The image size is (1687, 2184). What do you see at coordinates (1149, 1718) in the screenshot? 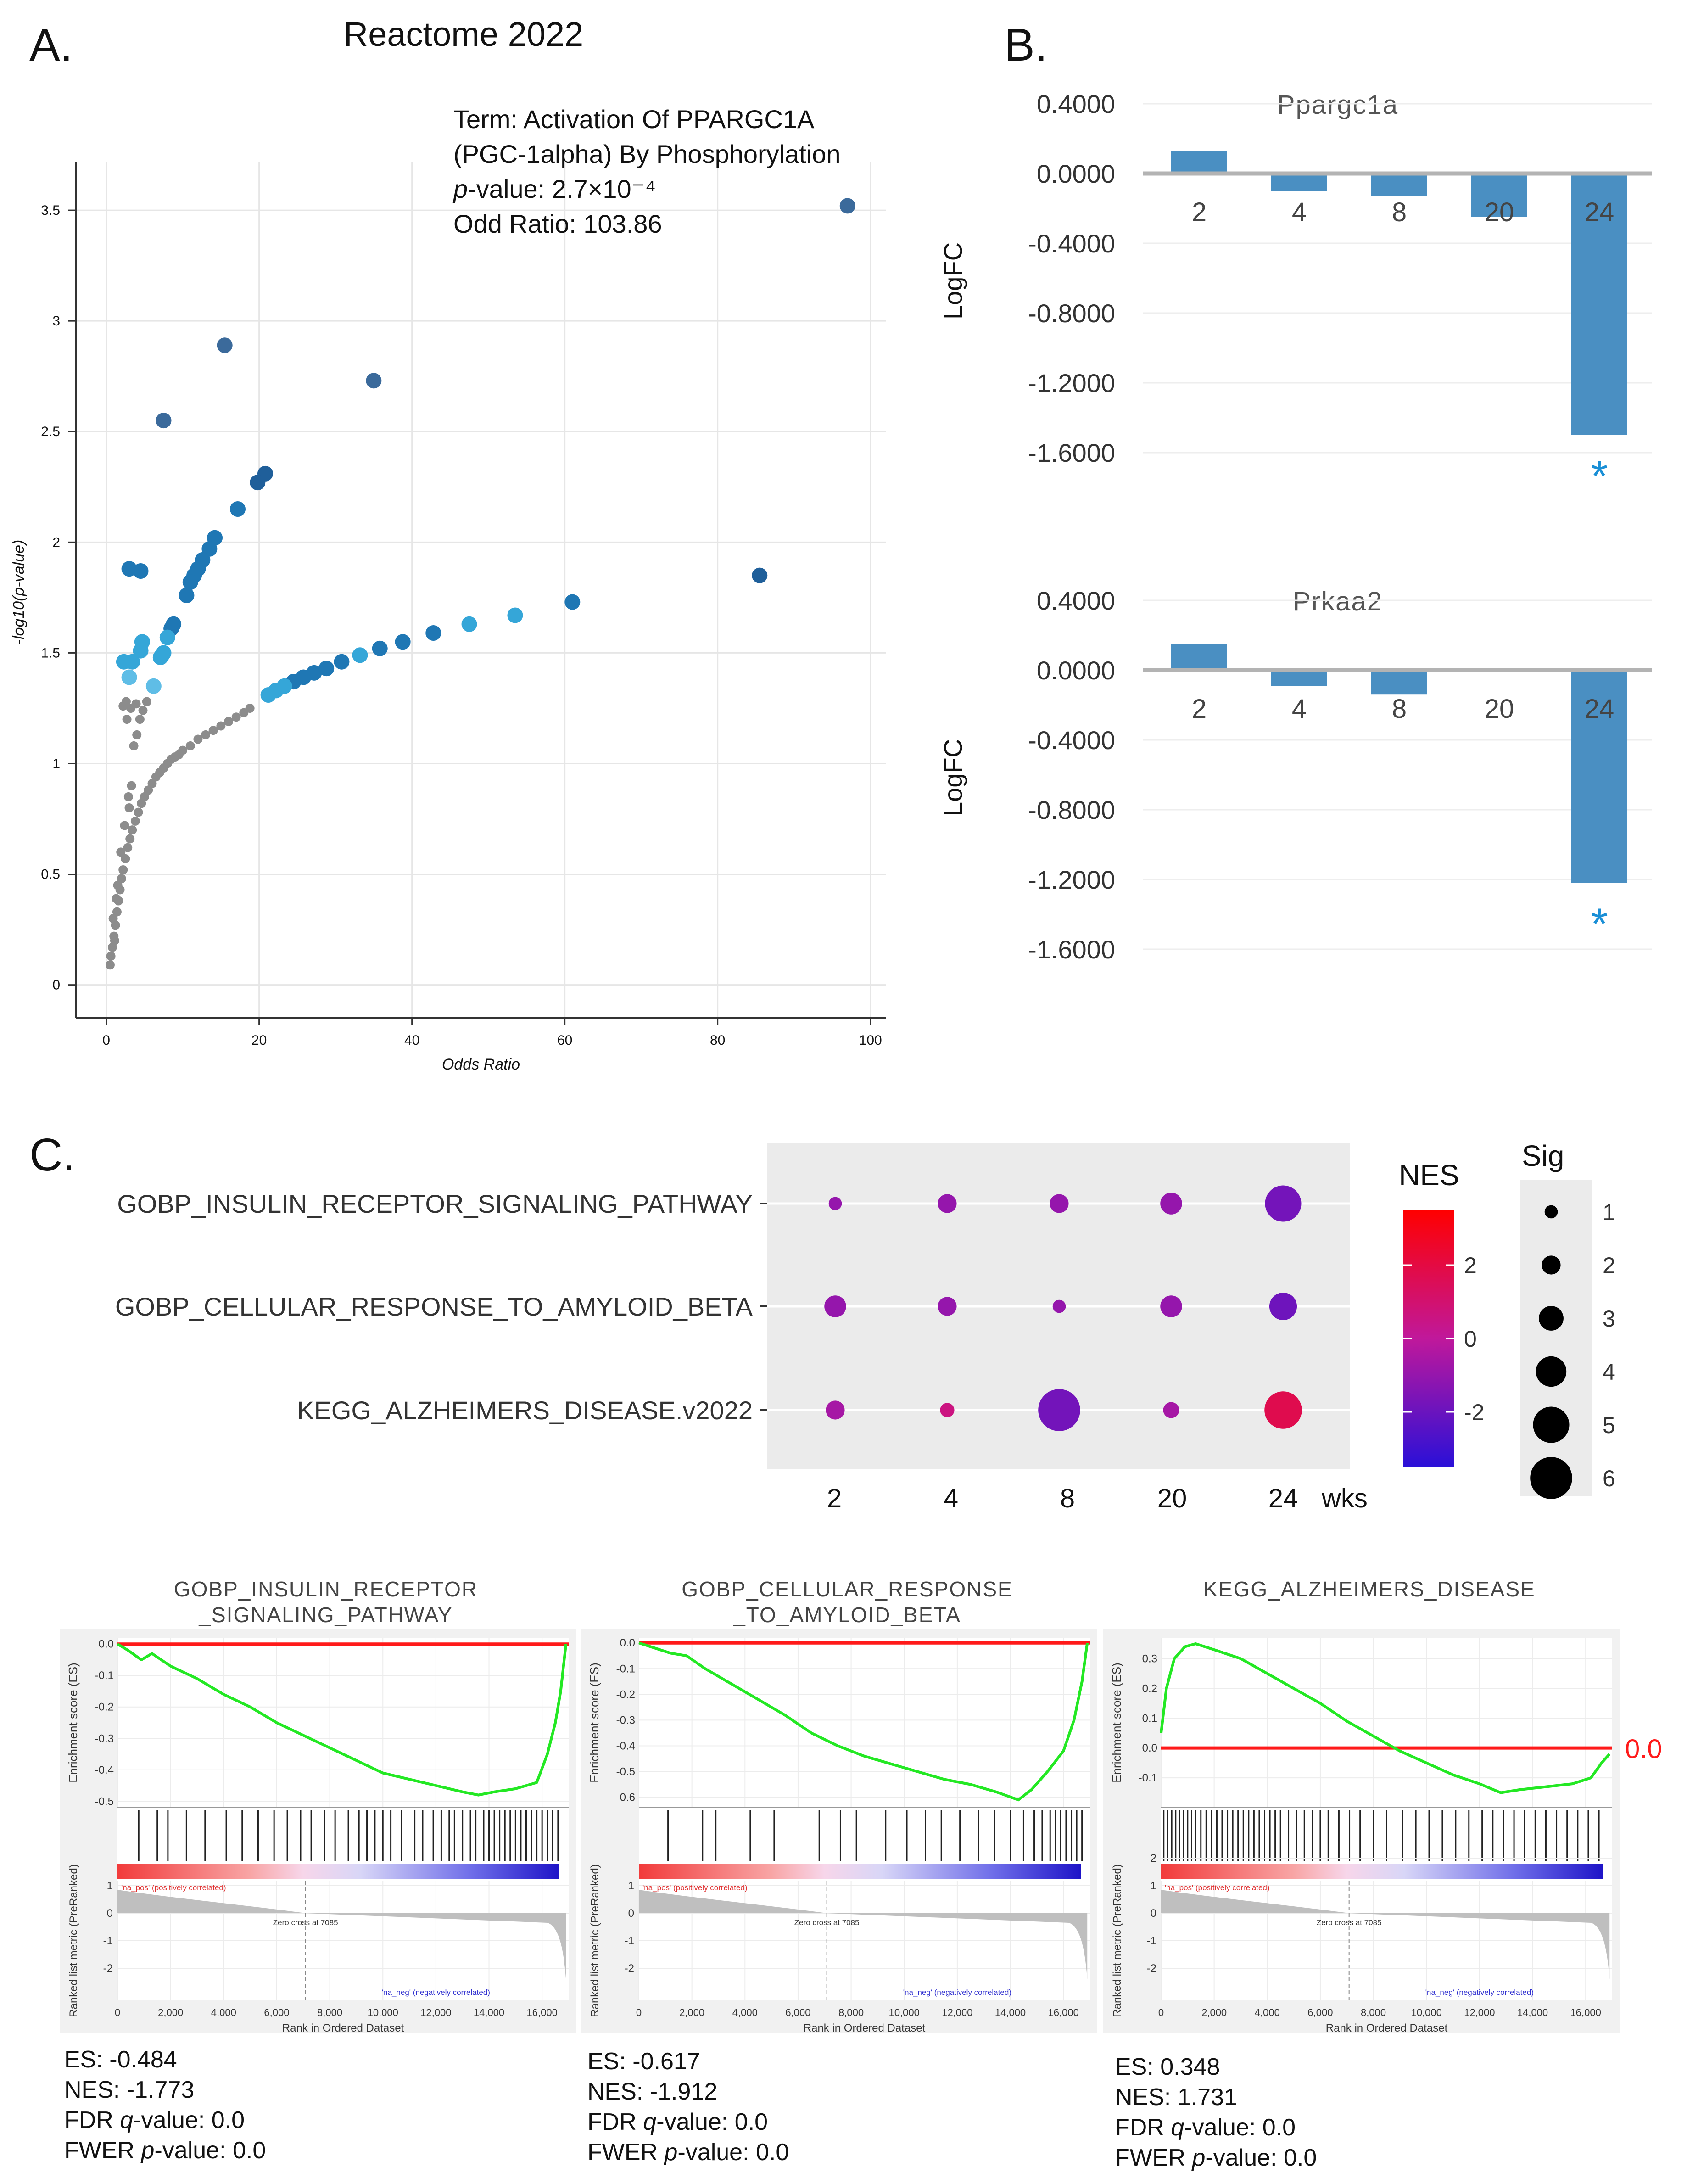
I see `y-tick-label: 0.1` at bounding box center [1149, 1718].